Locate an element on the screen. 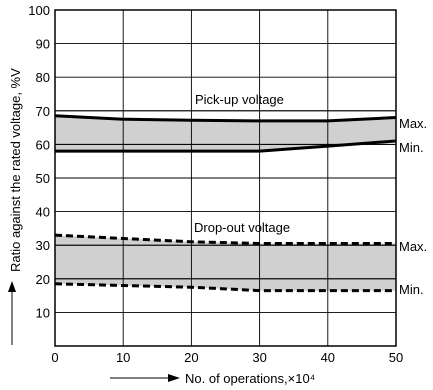 The image size is (433, 390). annotation-pickup: Pick-up voltage is located at coordinates (239, 99).